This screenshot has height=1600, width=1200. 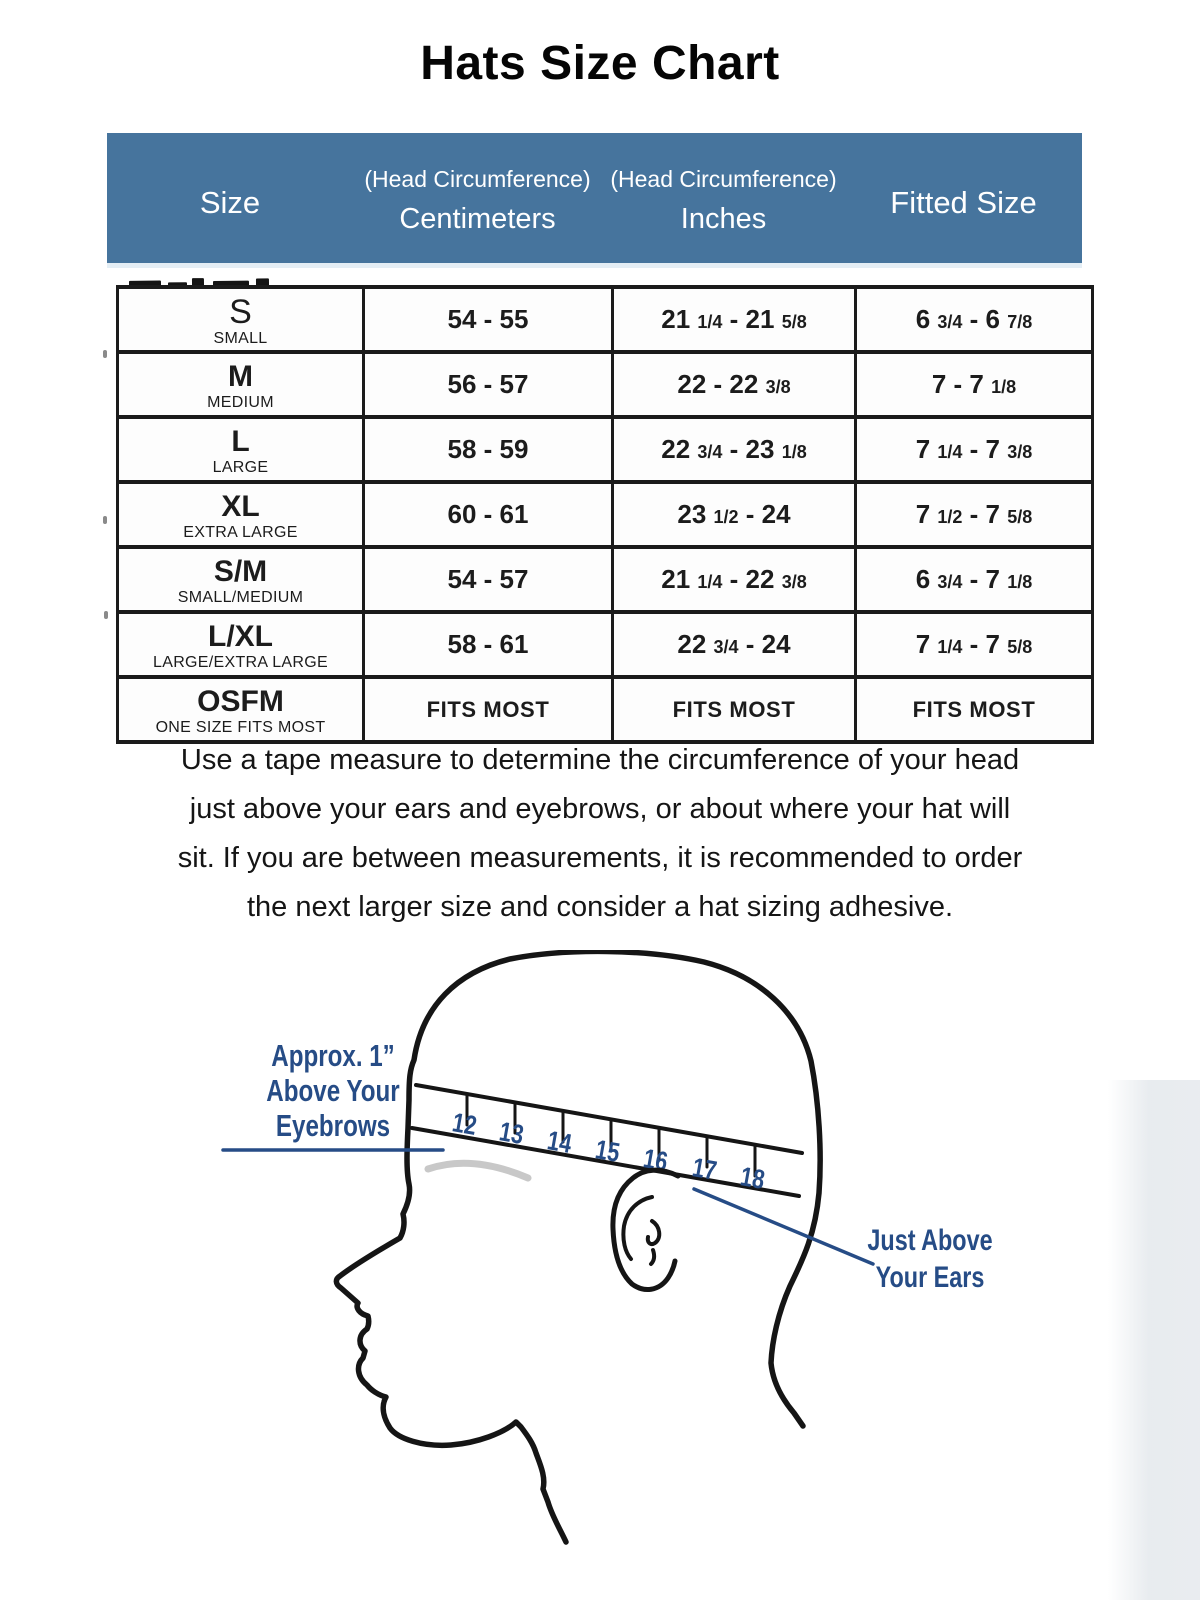 I want to click on fitted-cell: 6 3/4 - 6 7/8, so click(x=974, y=319).